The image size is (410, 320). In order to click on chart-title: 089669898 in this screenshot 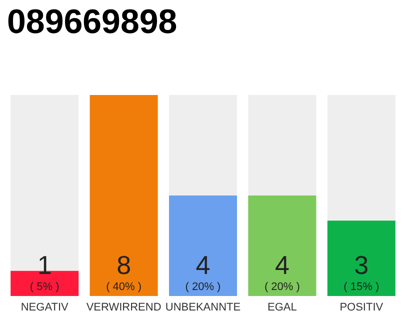, I will do `click(92, 22)`.